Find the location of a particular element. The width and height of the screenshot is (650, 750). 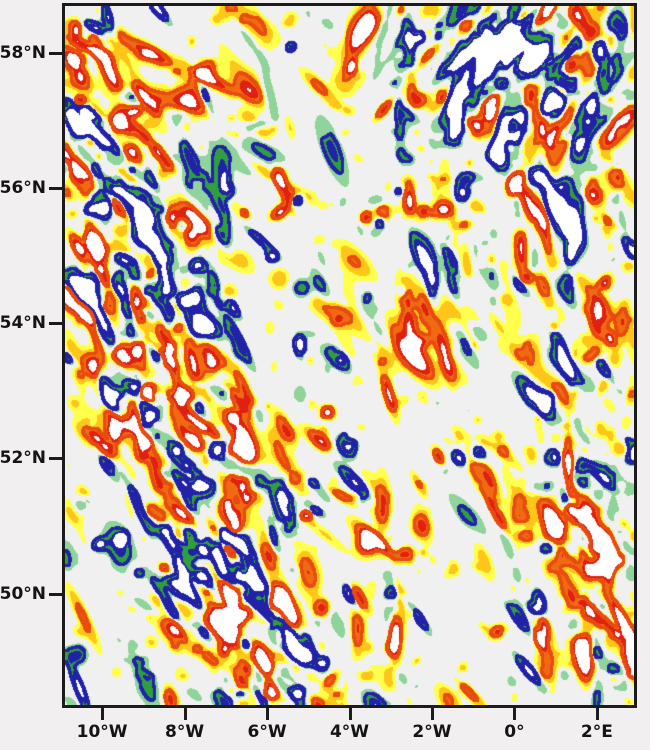

y-tick-label: 50°N is located at coordinates (23, 593).